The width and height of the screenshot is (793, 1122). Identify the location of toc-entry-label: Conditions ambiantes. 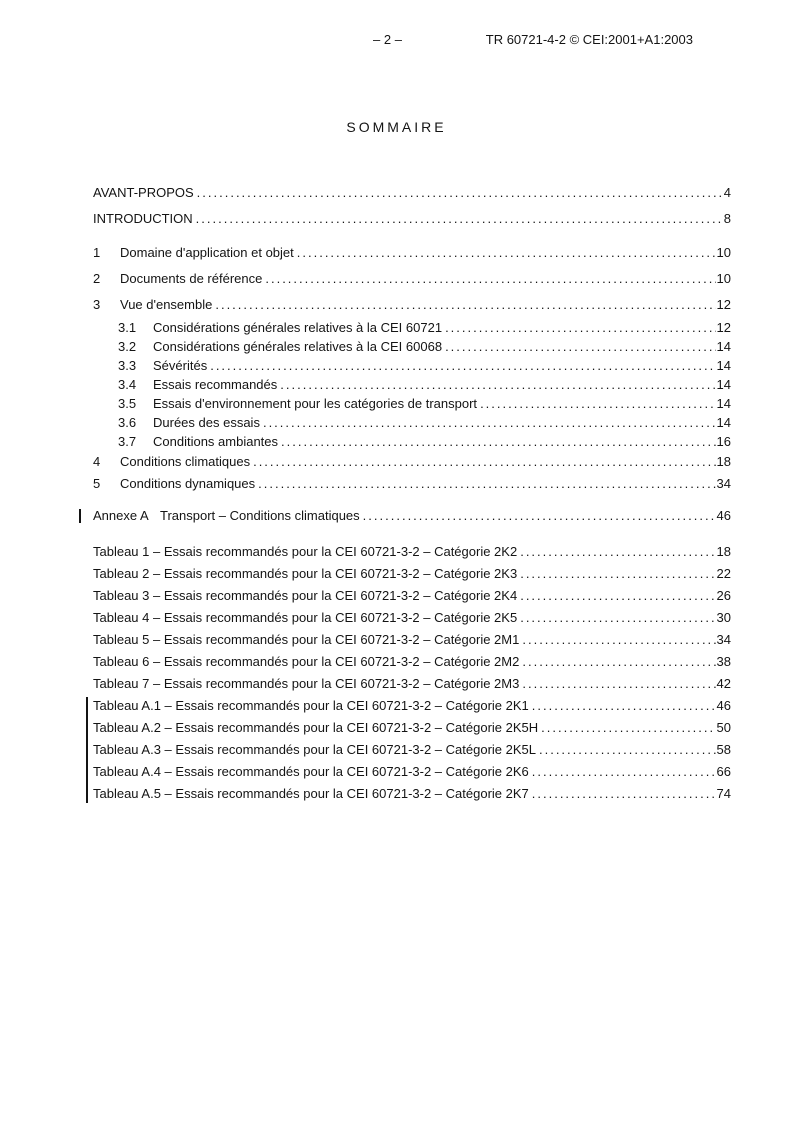
(216, 441).